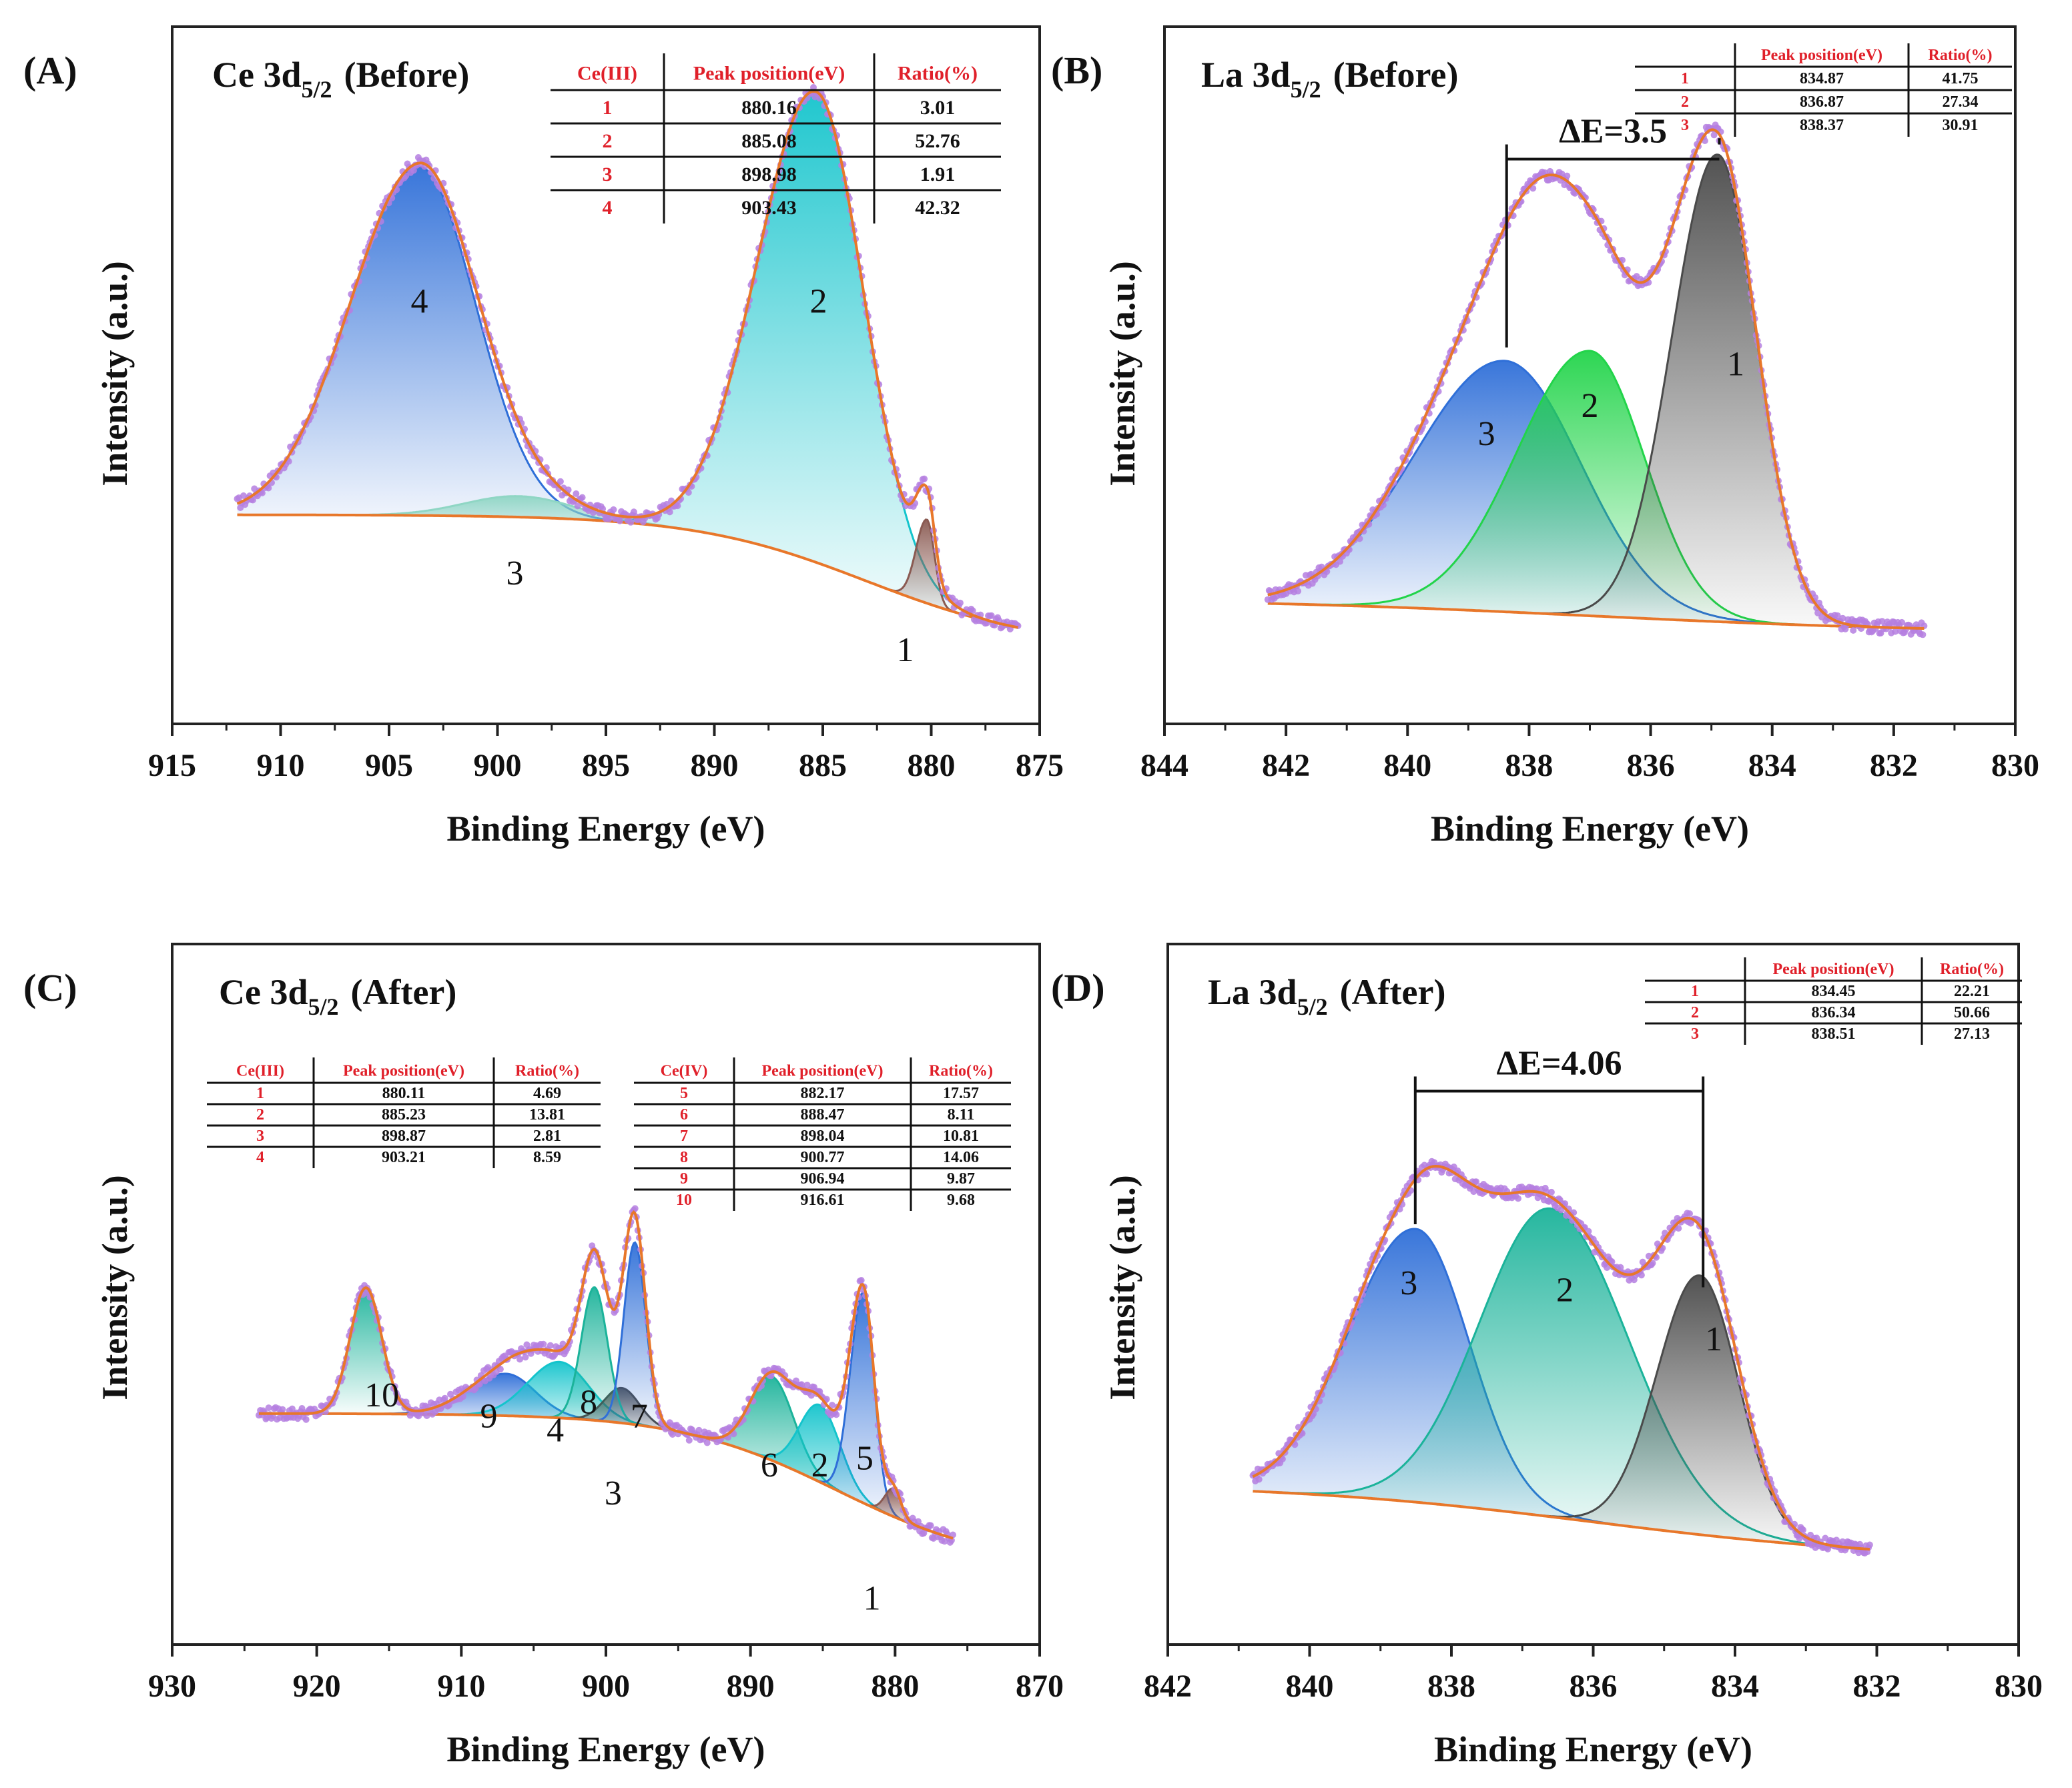  I want to click on table-cell: 1.91, so click(938, 174).